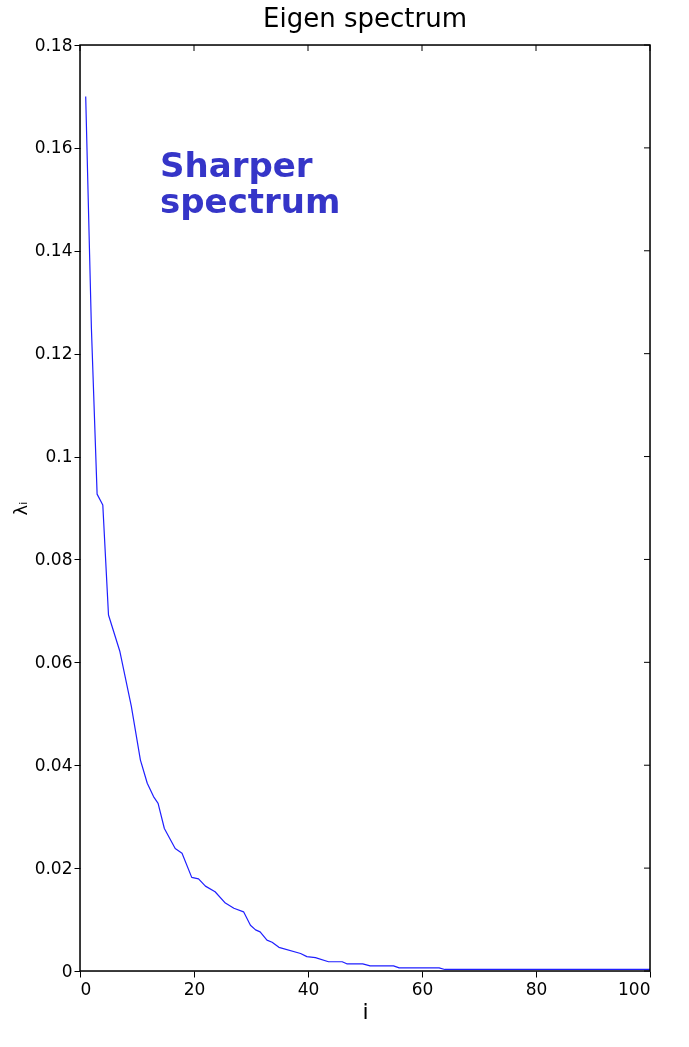 This screenshot has height=1047, width=689. What do you see at coordinates (365, 18) in the screenshot?
I see `chart-title: Eigen spectrum` at bounding box center [365, 18].